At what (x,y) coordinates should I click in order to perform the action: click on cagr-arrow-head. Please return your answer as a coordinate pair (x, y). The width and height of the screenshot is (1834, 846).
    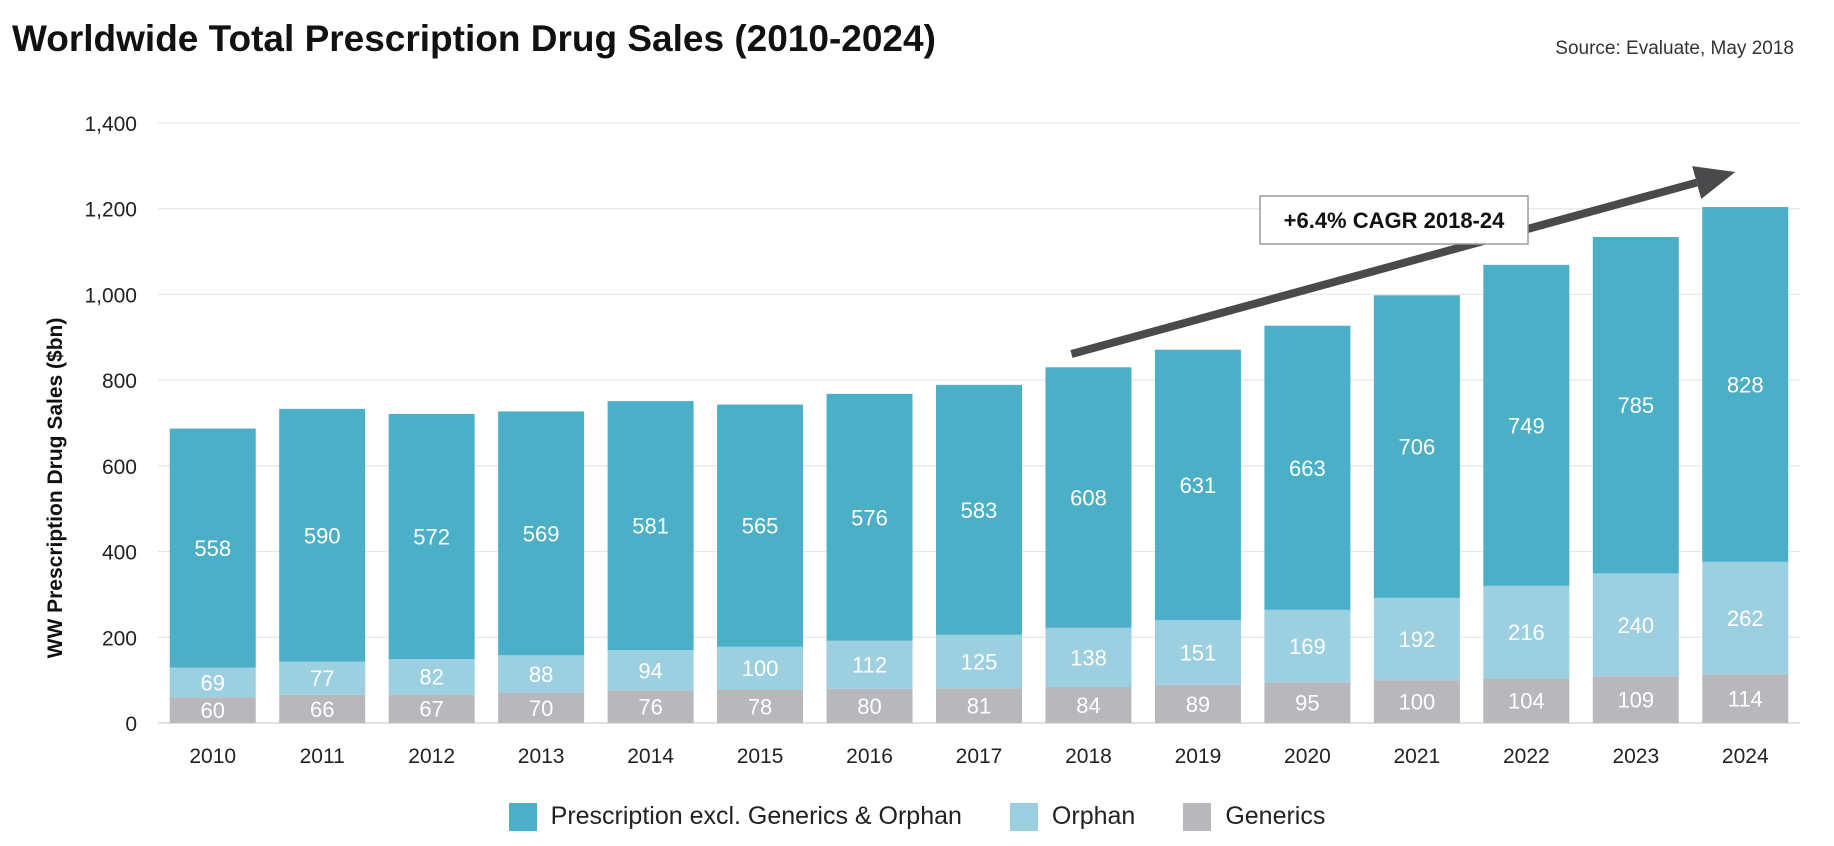
    Looking at the image, I should click on (1714, 182).